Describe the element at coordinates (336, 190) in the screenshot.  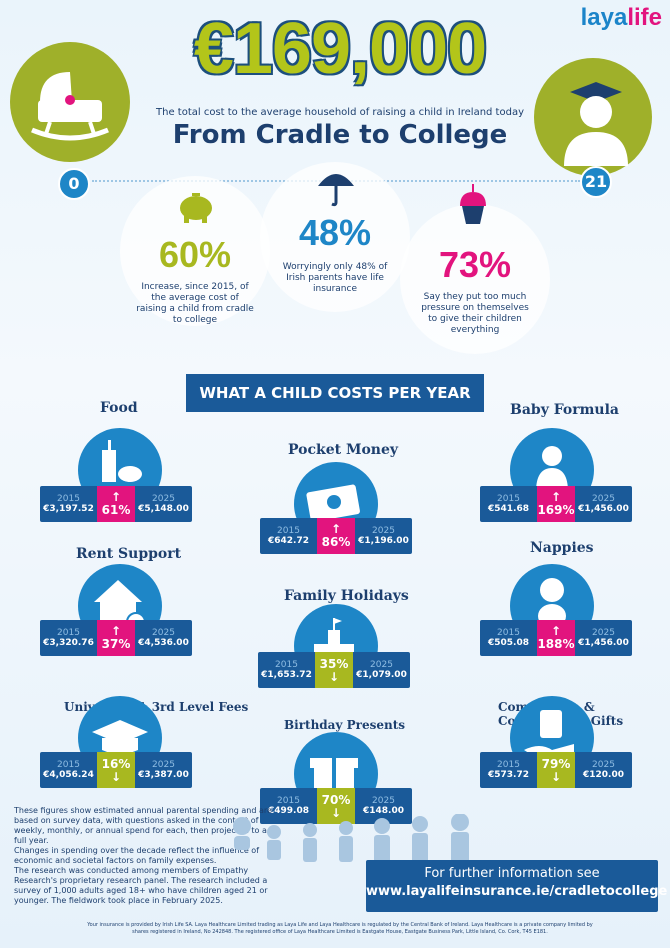
I see `umbrella-icon` at that location.